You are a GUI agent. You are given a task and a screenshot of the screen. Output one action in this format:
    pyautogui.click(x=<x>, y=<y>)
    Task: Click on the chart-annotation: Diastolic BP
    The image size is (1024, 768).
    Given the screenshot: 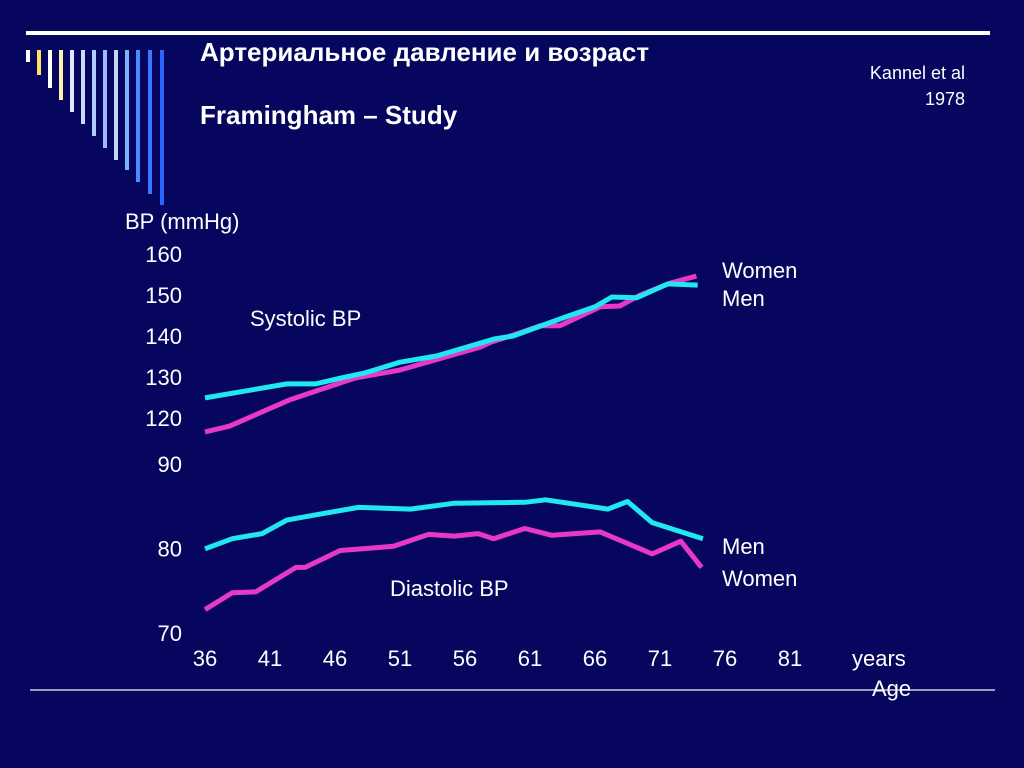 What is the action you would take?
    pyautogui.click(x=449, y=588)
    